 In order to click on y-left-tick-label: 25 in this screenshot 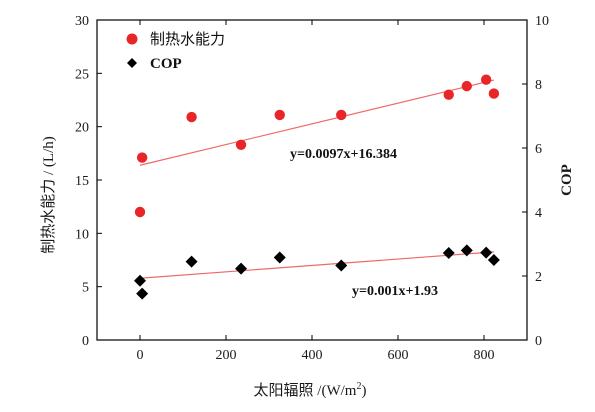, I will do `click(82, 74)`.